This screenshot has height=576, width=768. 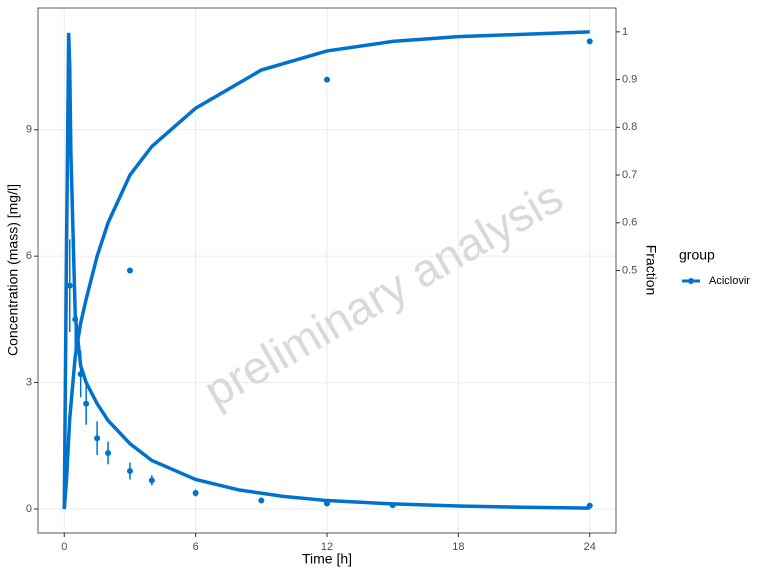 I want to click on y-tick-label: 0, so click(x=29, y=509).